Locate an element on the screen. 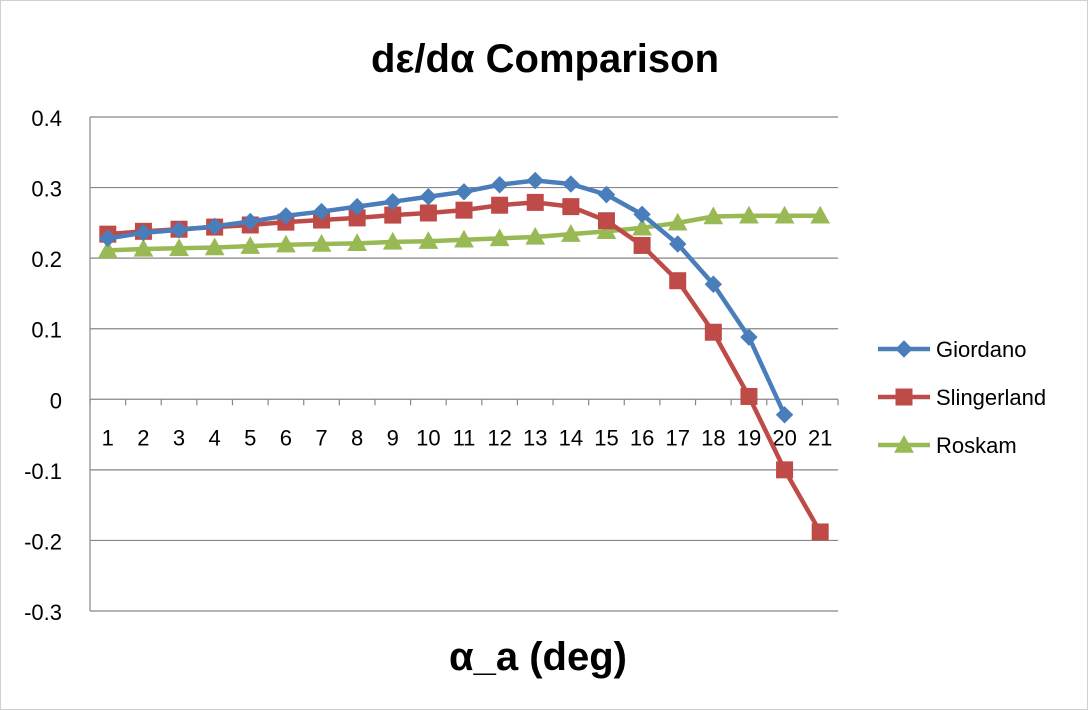 This screenshot has width=1088, height=710. y-tick-label: -0.2 is located at coordinates (43, 541).